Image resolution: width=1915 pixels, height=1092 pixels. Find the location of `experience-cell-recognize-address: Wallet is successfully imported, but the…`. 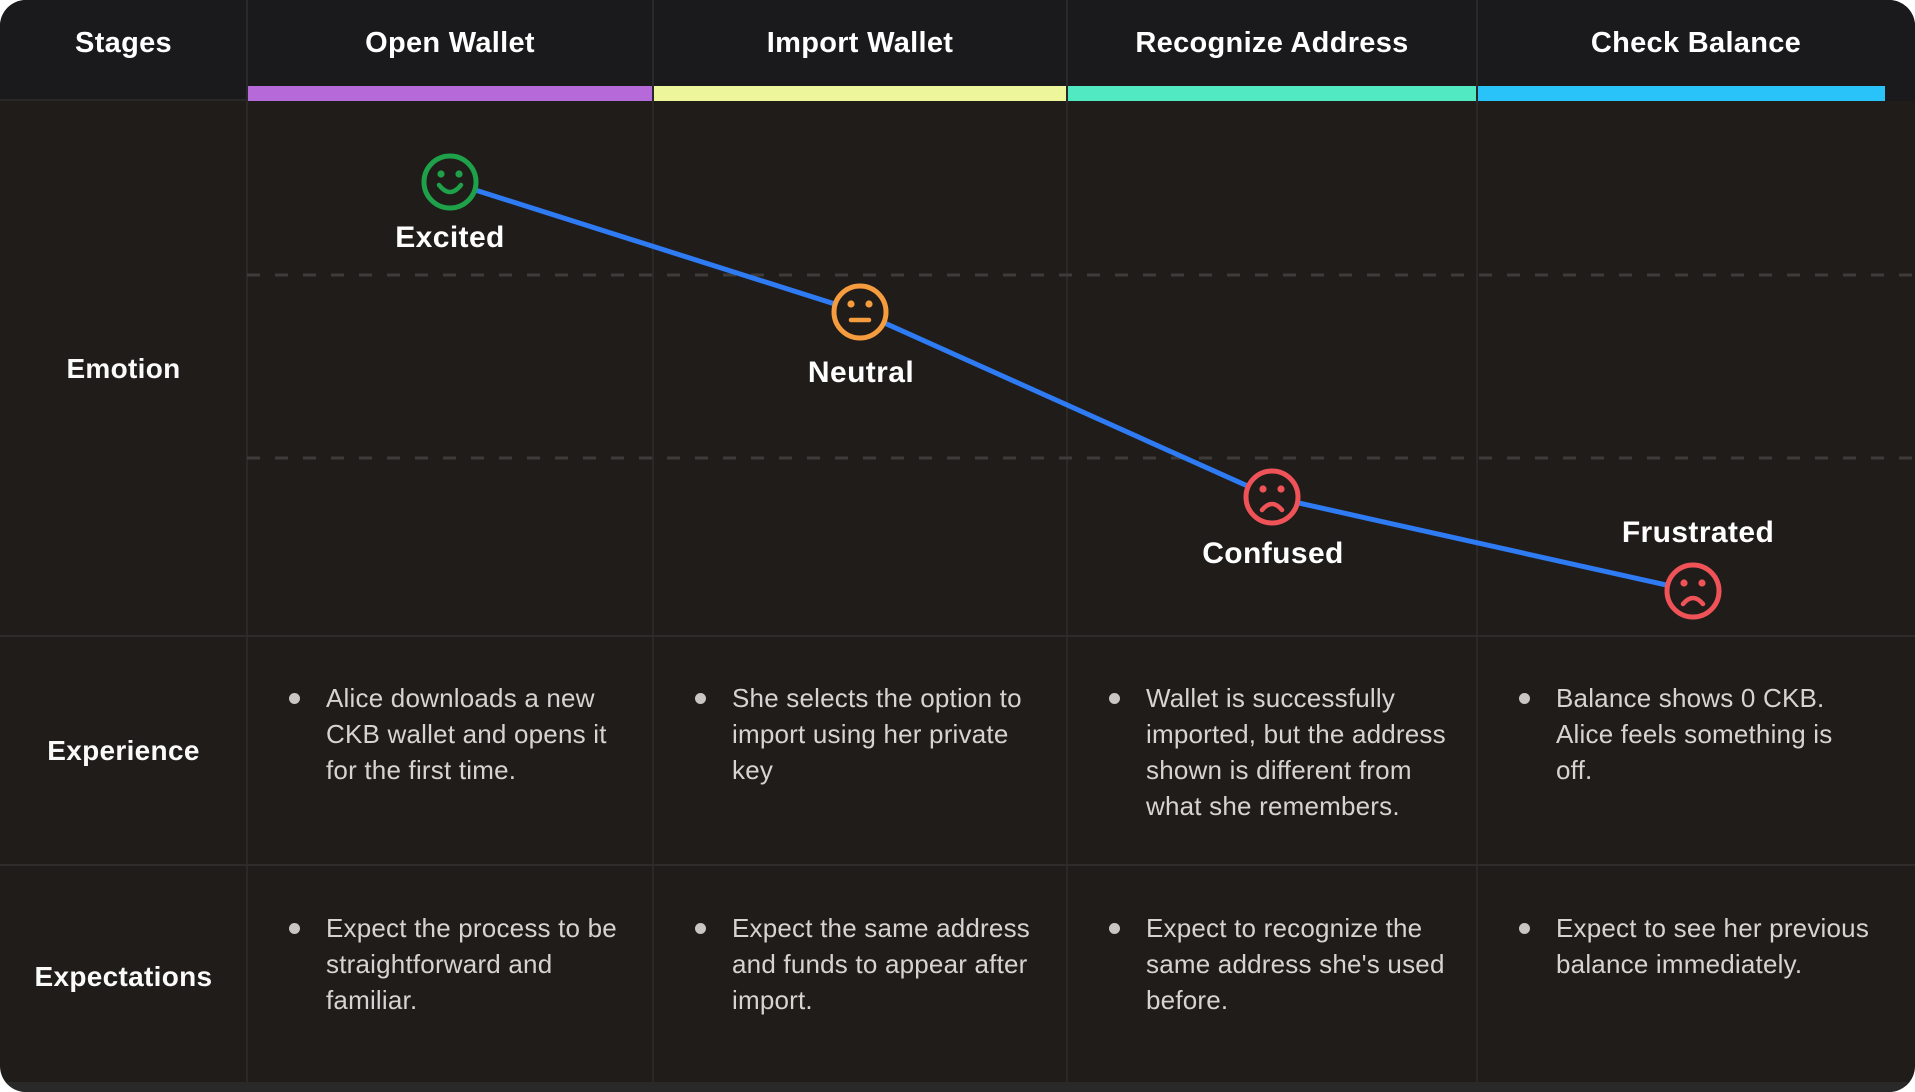

experience-cell-recognize-address: Wallet is successfully imported, but the… is located at coordinates (1272, 751).